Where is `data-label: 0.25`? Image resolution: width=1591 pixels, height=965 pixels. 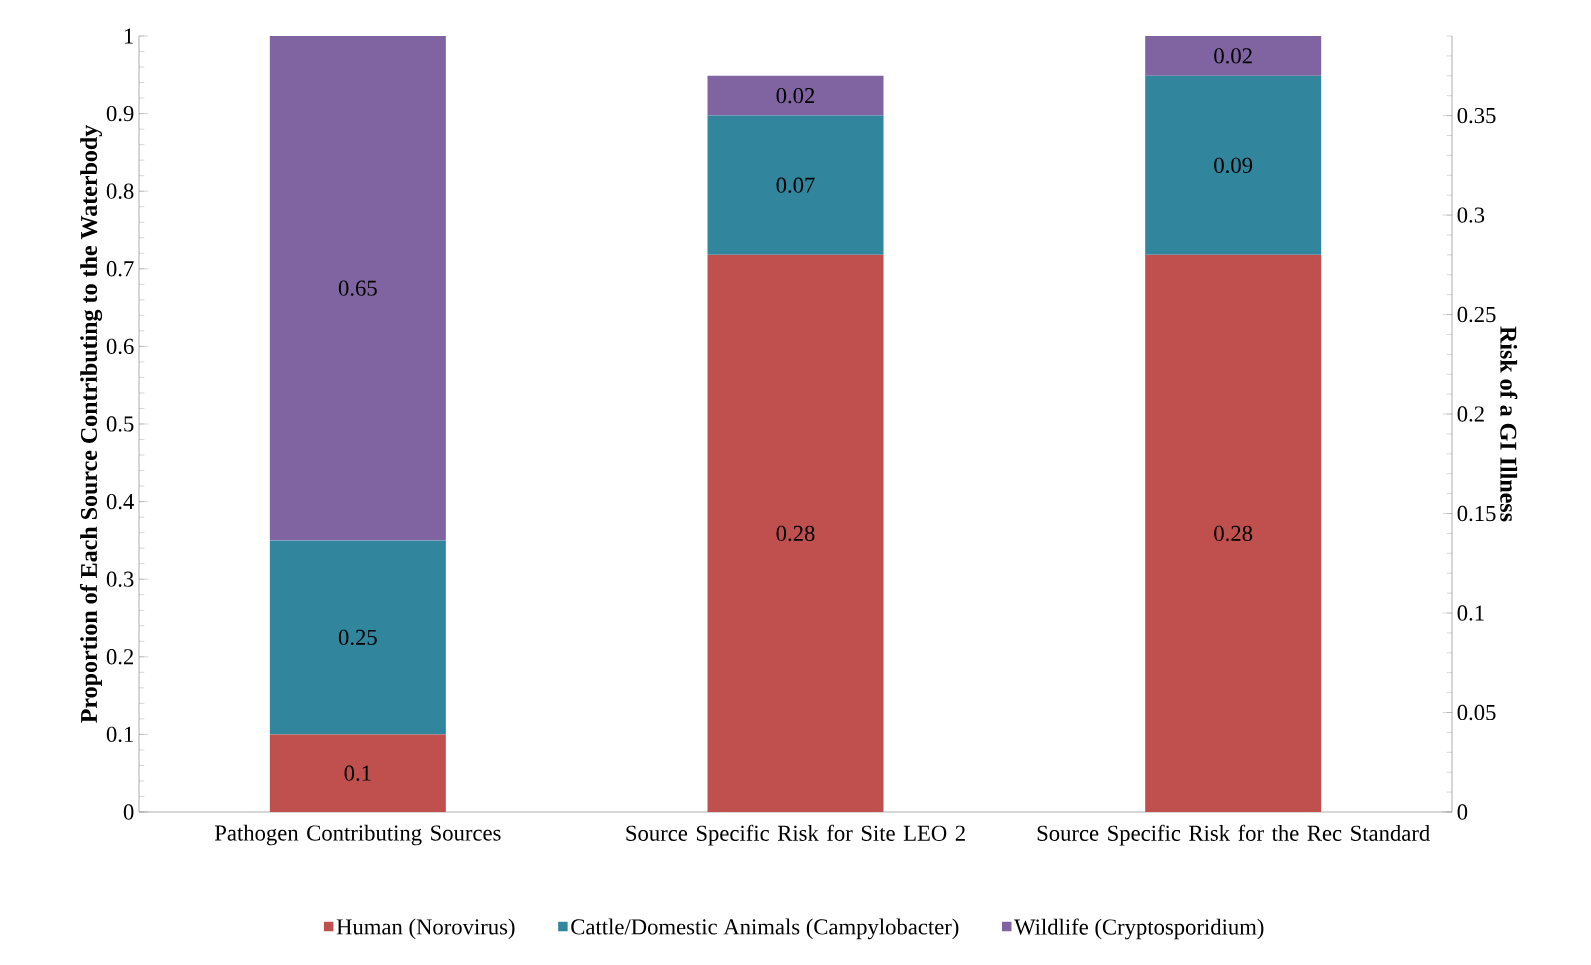
data-label: 0.25 is located at coordinates (357, 637).